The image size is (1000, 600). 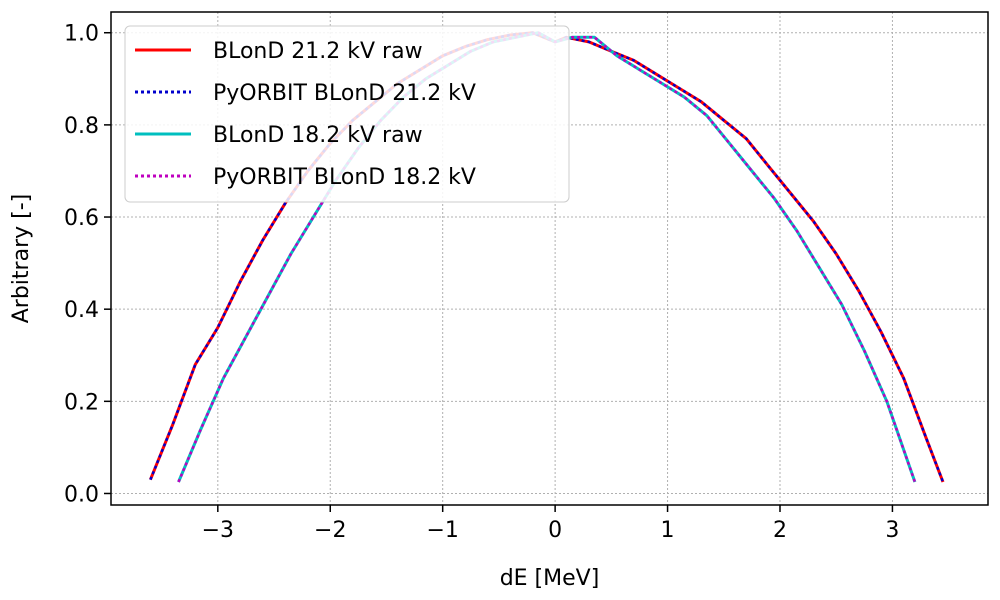 I want to click on x-tick-label: 3, so click(x=892, y=530).